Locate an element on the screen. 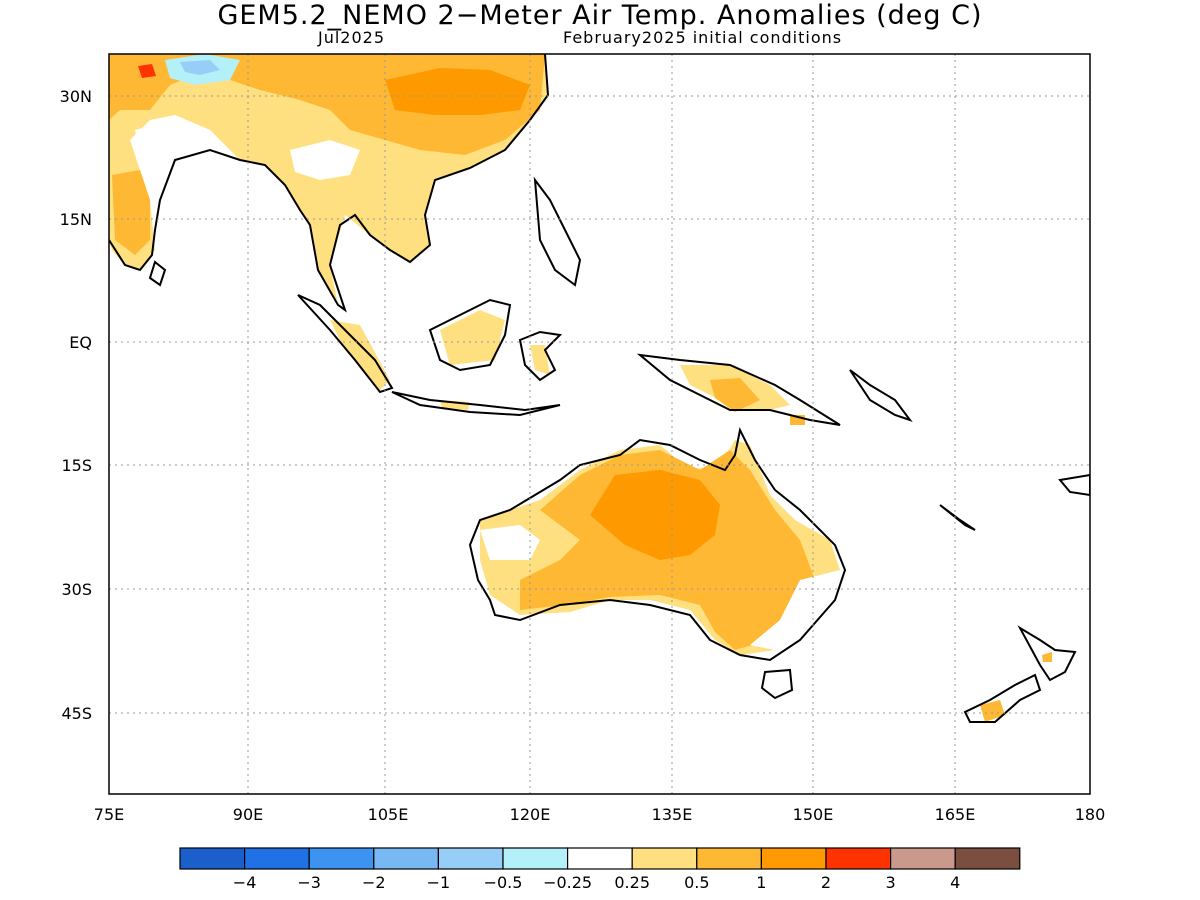 This screenshot has height=900, width=1200. colorbar: −4 −3 −2 −1 −0.5 −0.25 0.25 0.5 1 2 3 4 is located at coordinates (600, 869).